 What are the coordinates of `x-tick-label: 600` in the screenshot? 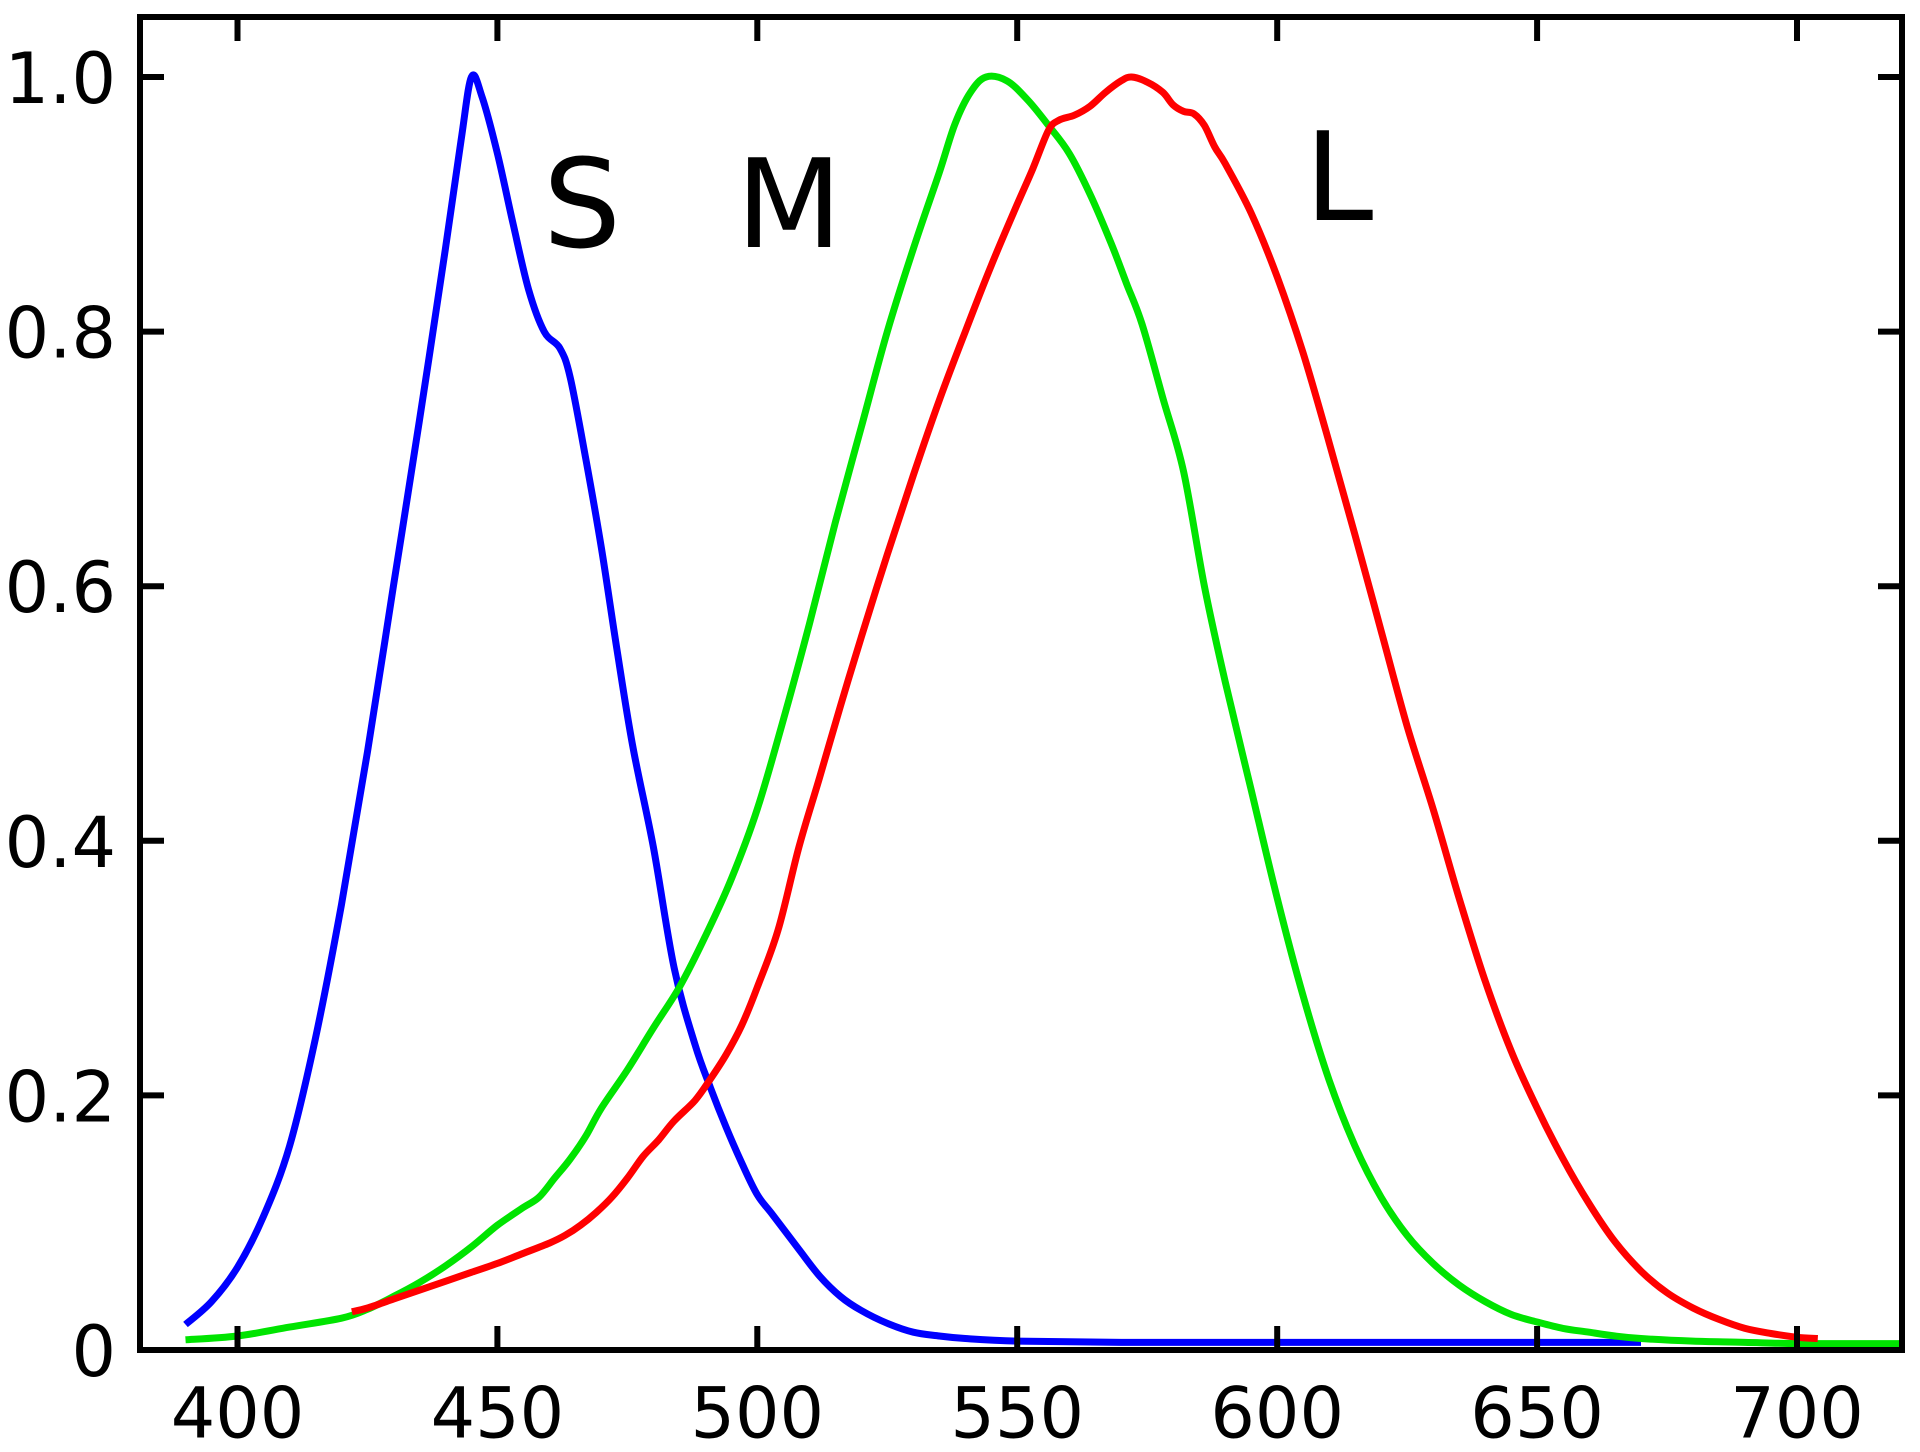 It's located at (1277, 1412).